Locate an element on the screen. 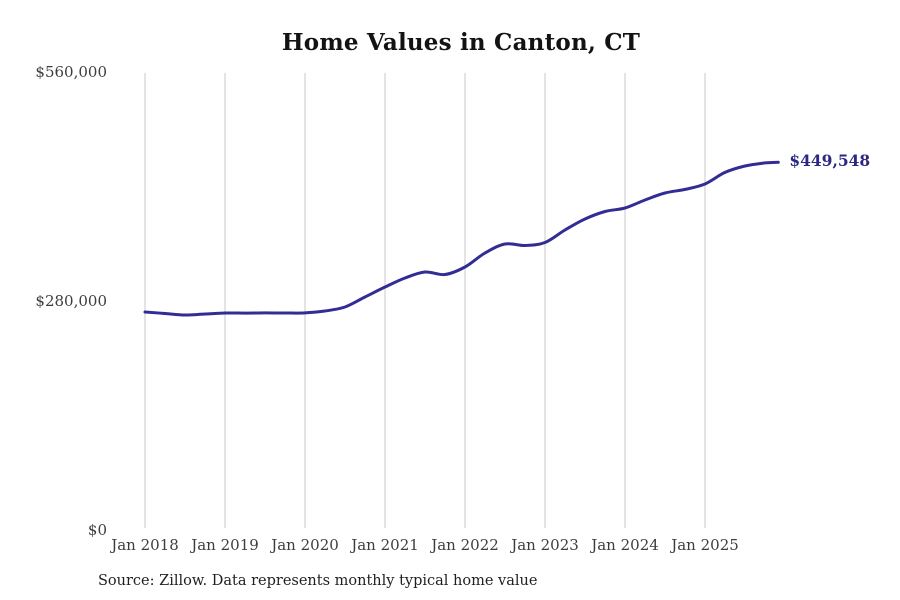  y-tick-label: $0 is located at coordinates (97, 530).